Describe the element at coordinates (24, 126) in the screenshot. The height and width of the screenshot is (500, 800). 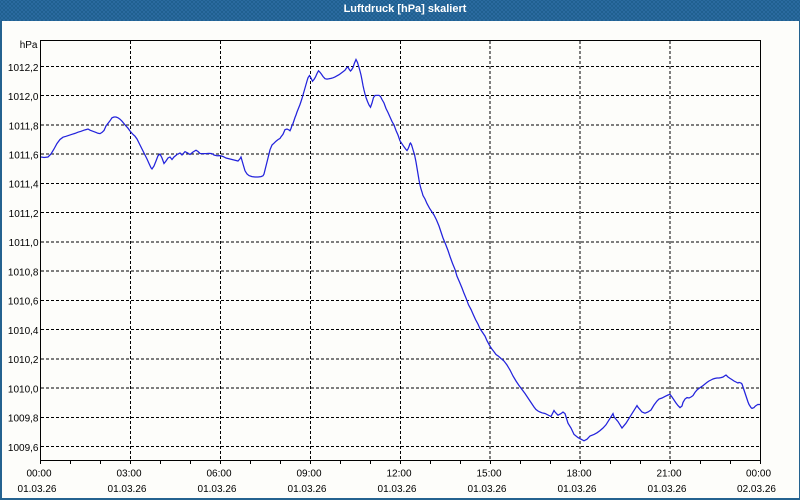
I see `svg-text: 1011,8` at that location.